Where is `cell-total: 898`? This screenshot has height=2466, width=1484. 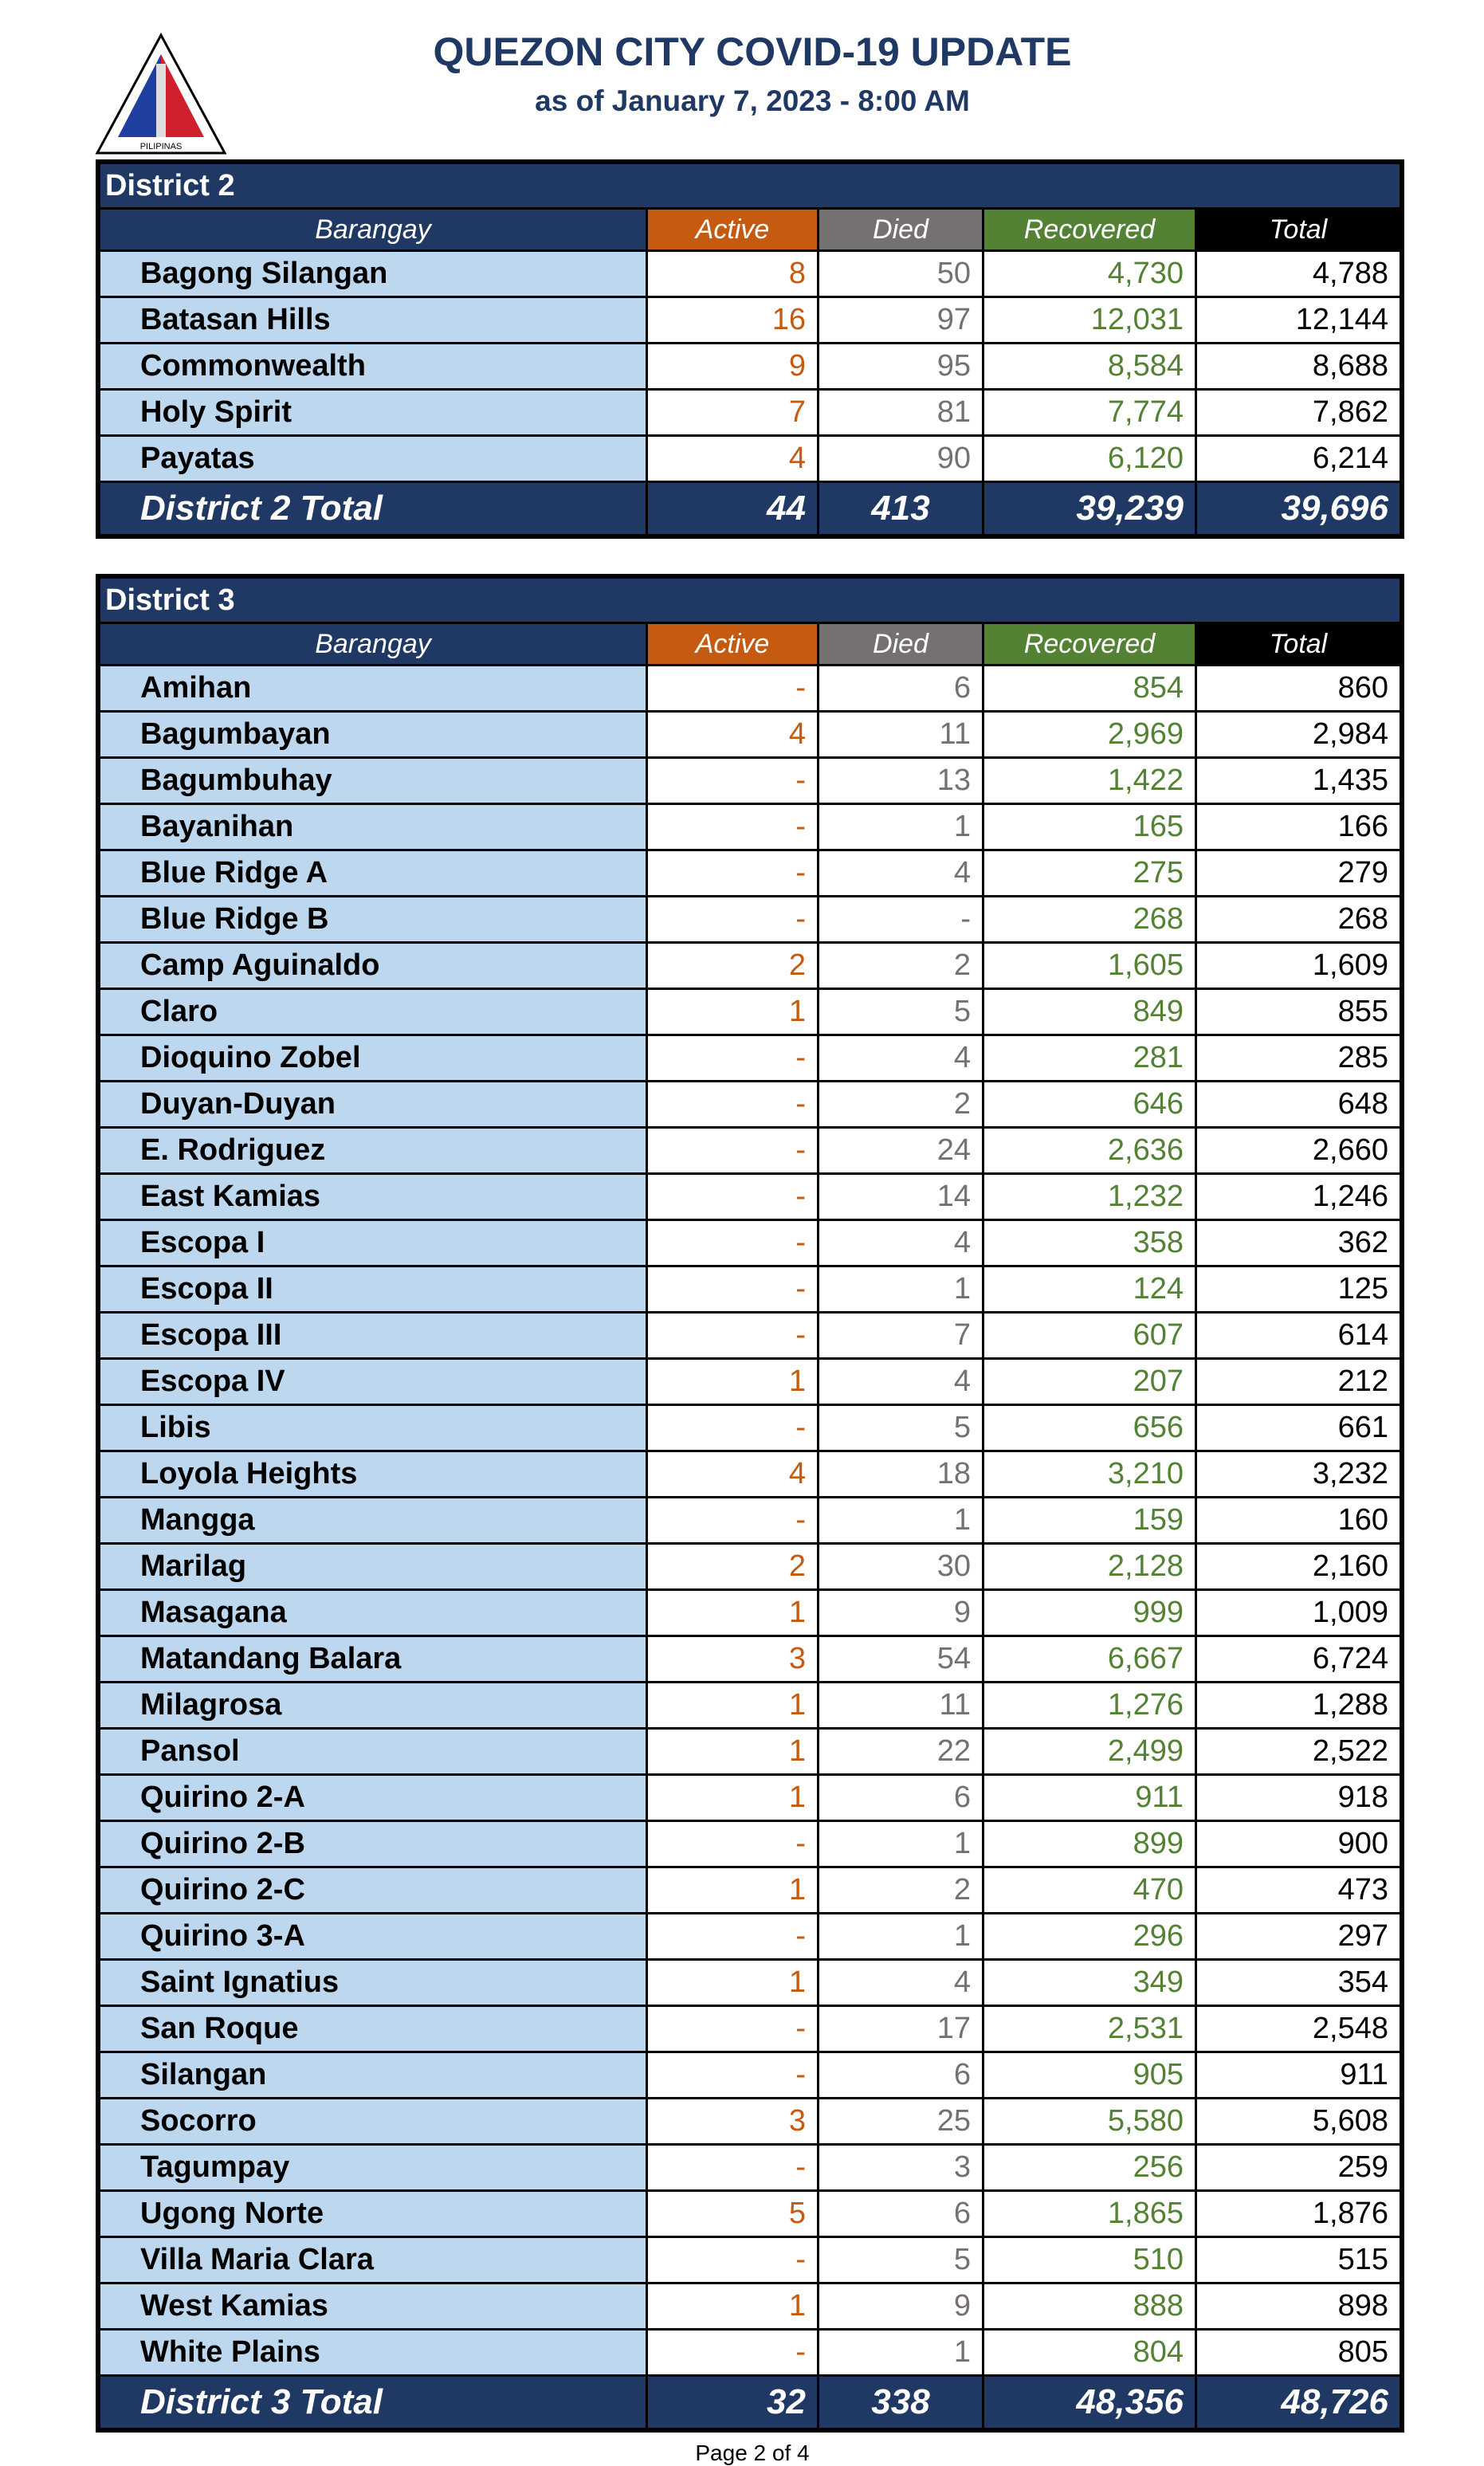 cell-total: 898 is located at coordinates (1298, 2306).